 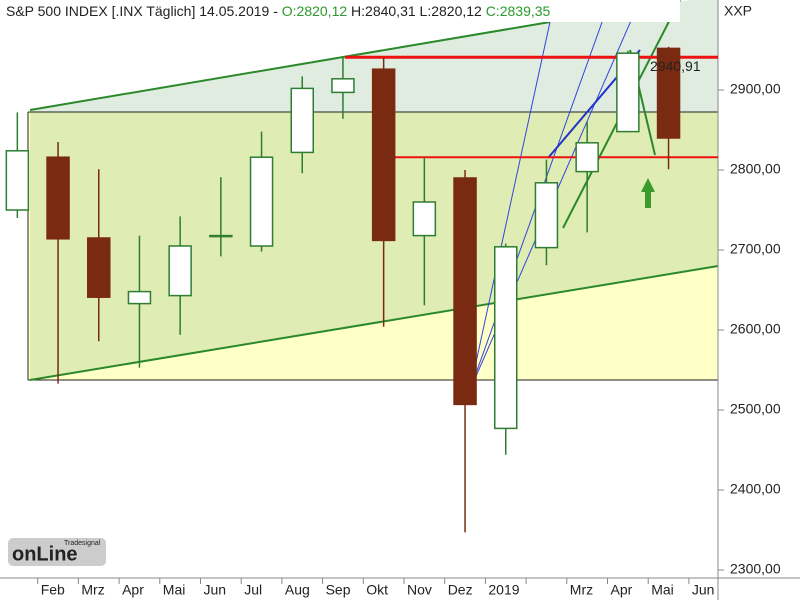 I want to click on high: H:2840,31, so click(x=383, y=11).